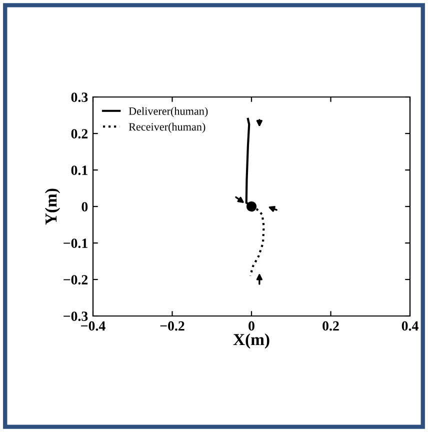 This screenshot has height=432, width=428. Describe the element at coordinates (172, 326) in the screenshot. I see `x-tick-label: −0.2` at that location.